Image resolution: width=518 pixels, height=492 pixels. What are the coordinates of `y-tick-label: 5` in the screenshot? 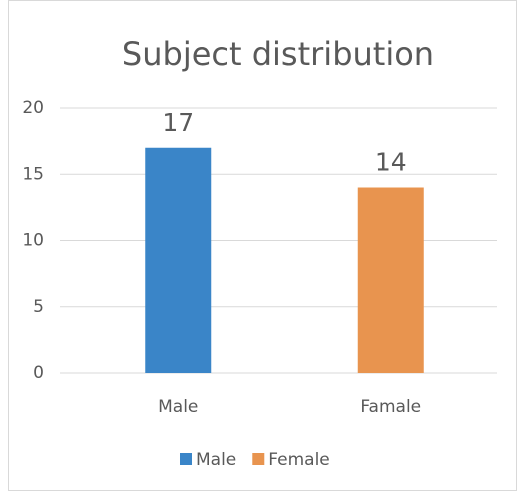 It's located at (38, 307).